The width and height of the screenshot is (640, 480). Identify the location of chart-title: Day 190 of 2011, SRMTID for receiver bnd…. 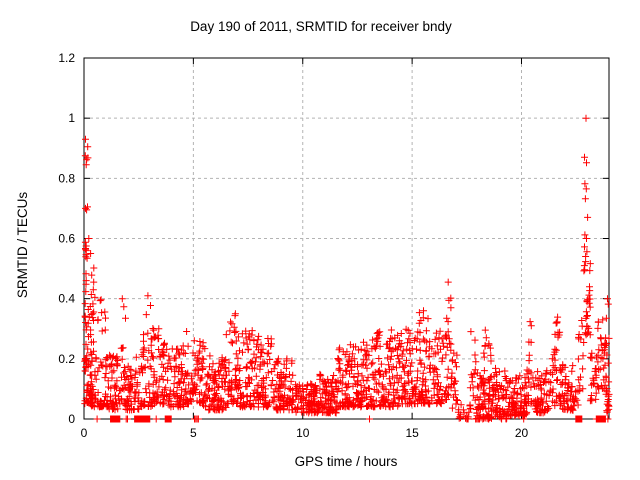
(321, 26).